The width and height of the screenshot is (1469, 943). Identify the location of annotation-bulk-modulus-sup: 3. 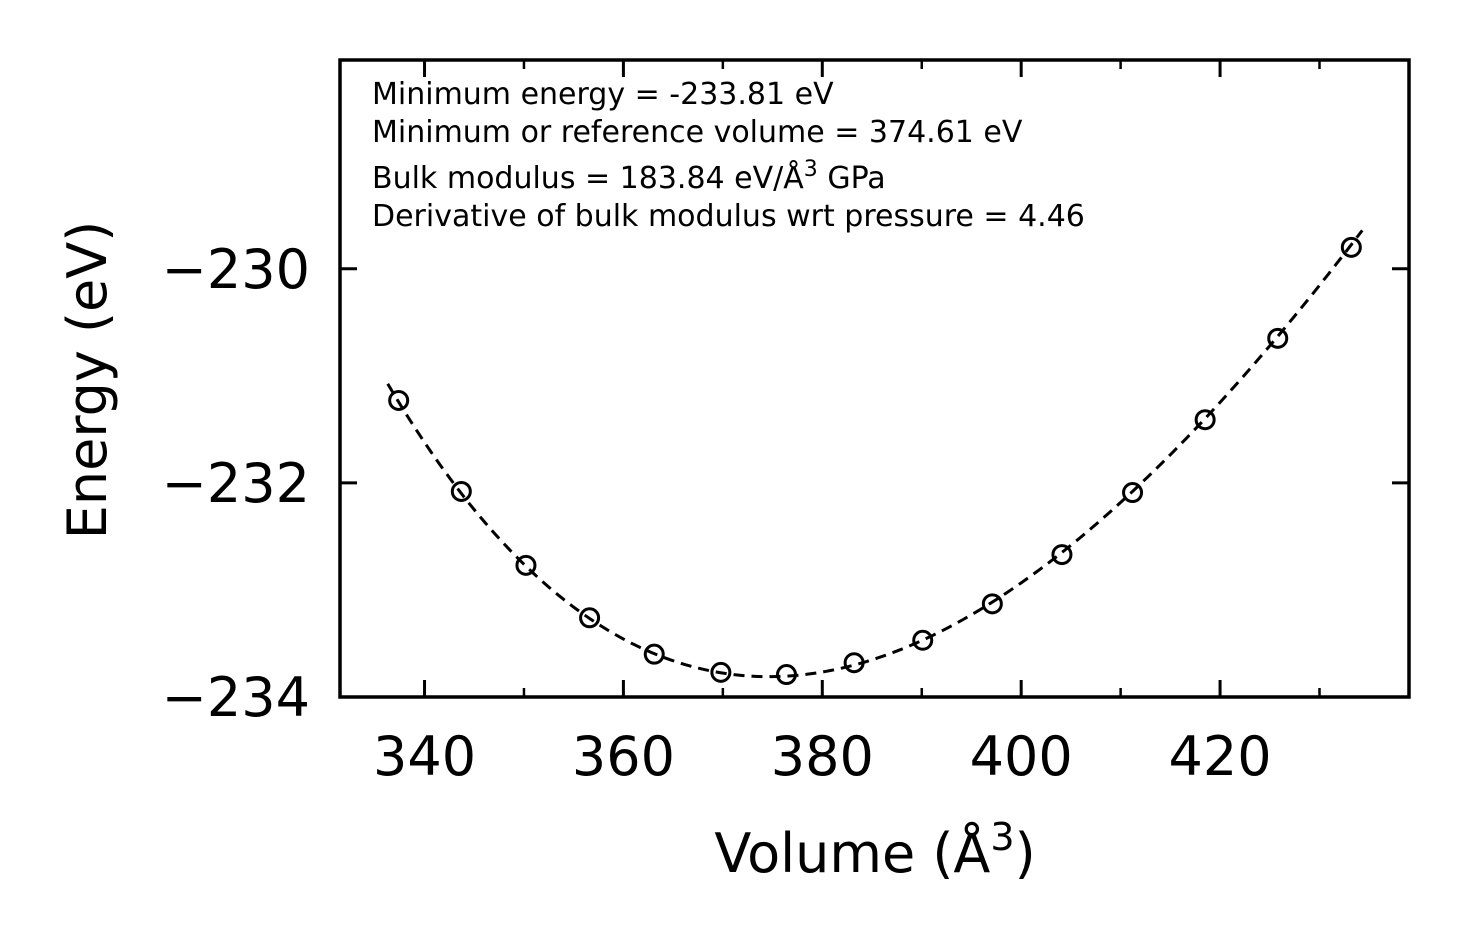
(811, 169).